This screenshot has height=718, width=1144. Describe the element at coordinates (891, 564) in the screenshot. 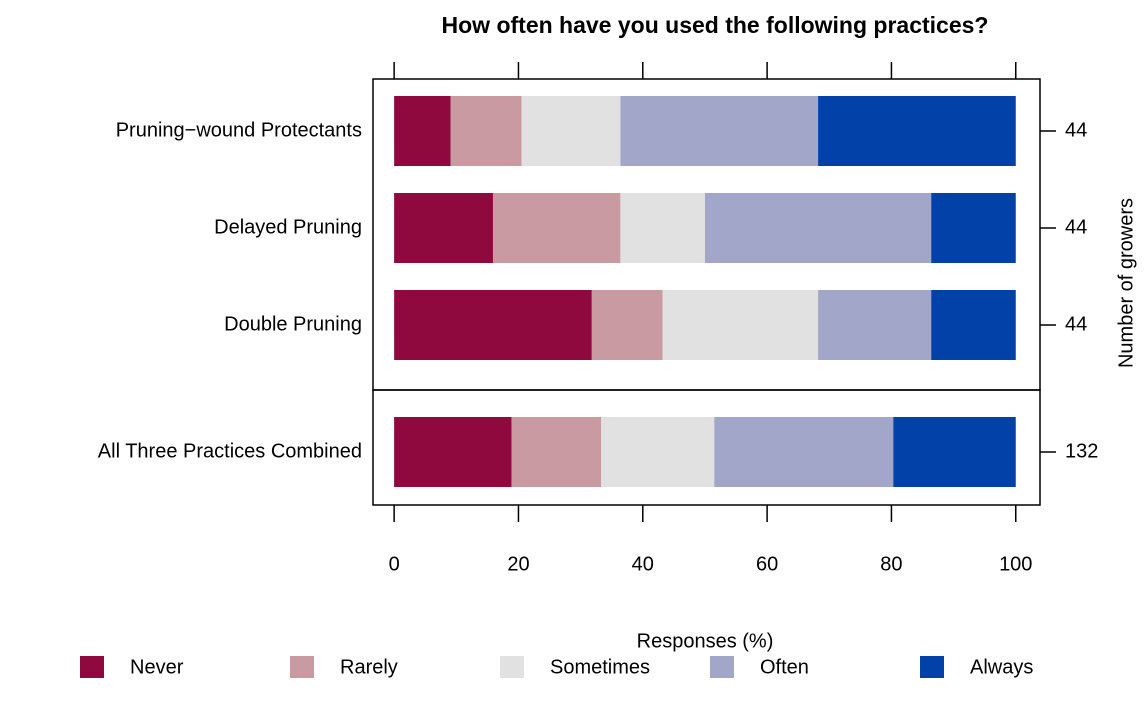

I see `x-tick-label: 80` at that location.